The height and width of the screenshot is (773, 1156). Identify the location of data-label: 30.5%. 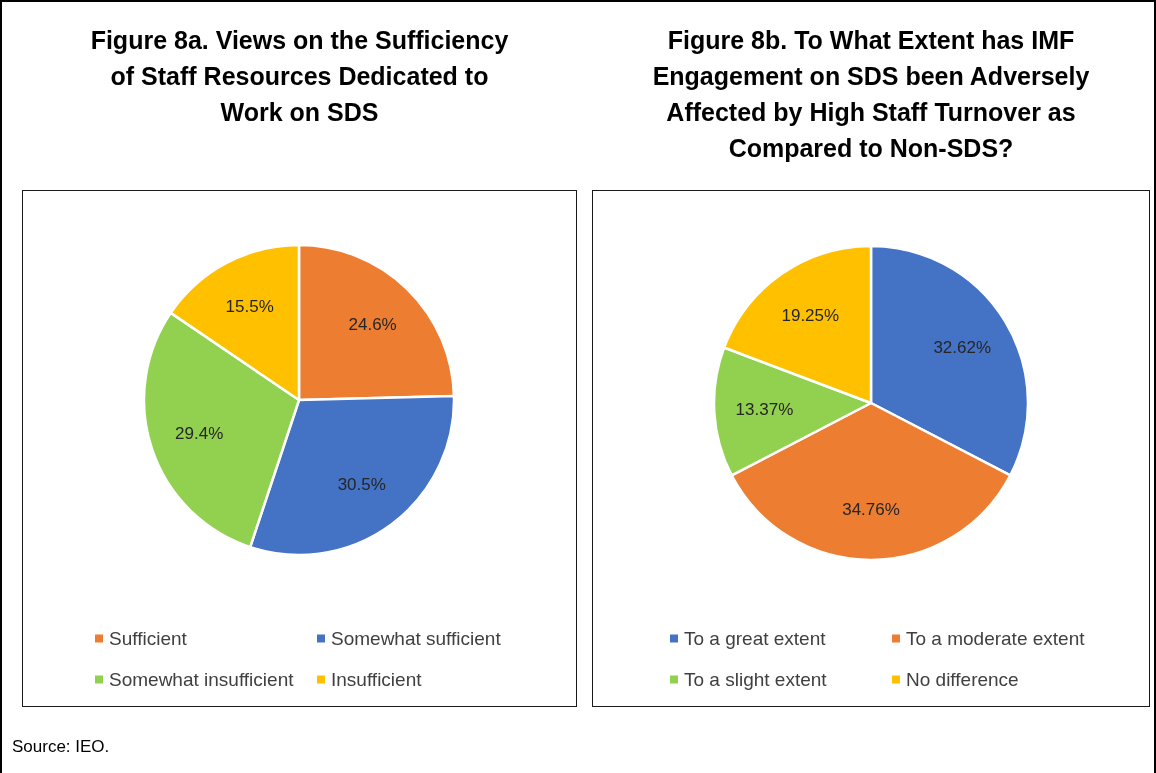
(361, 485).